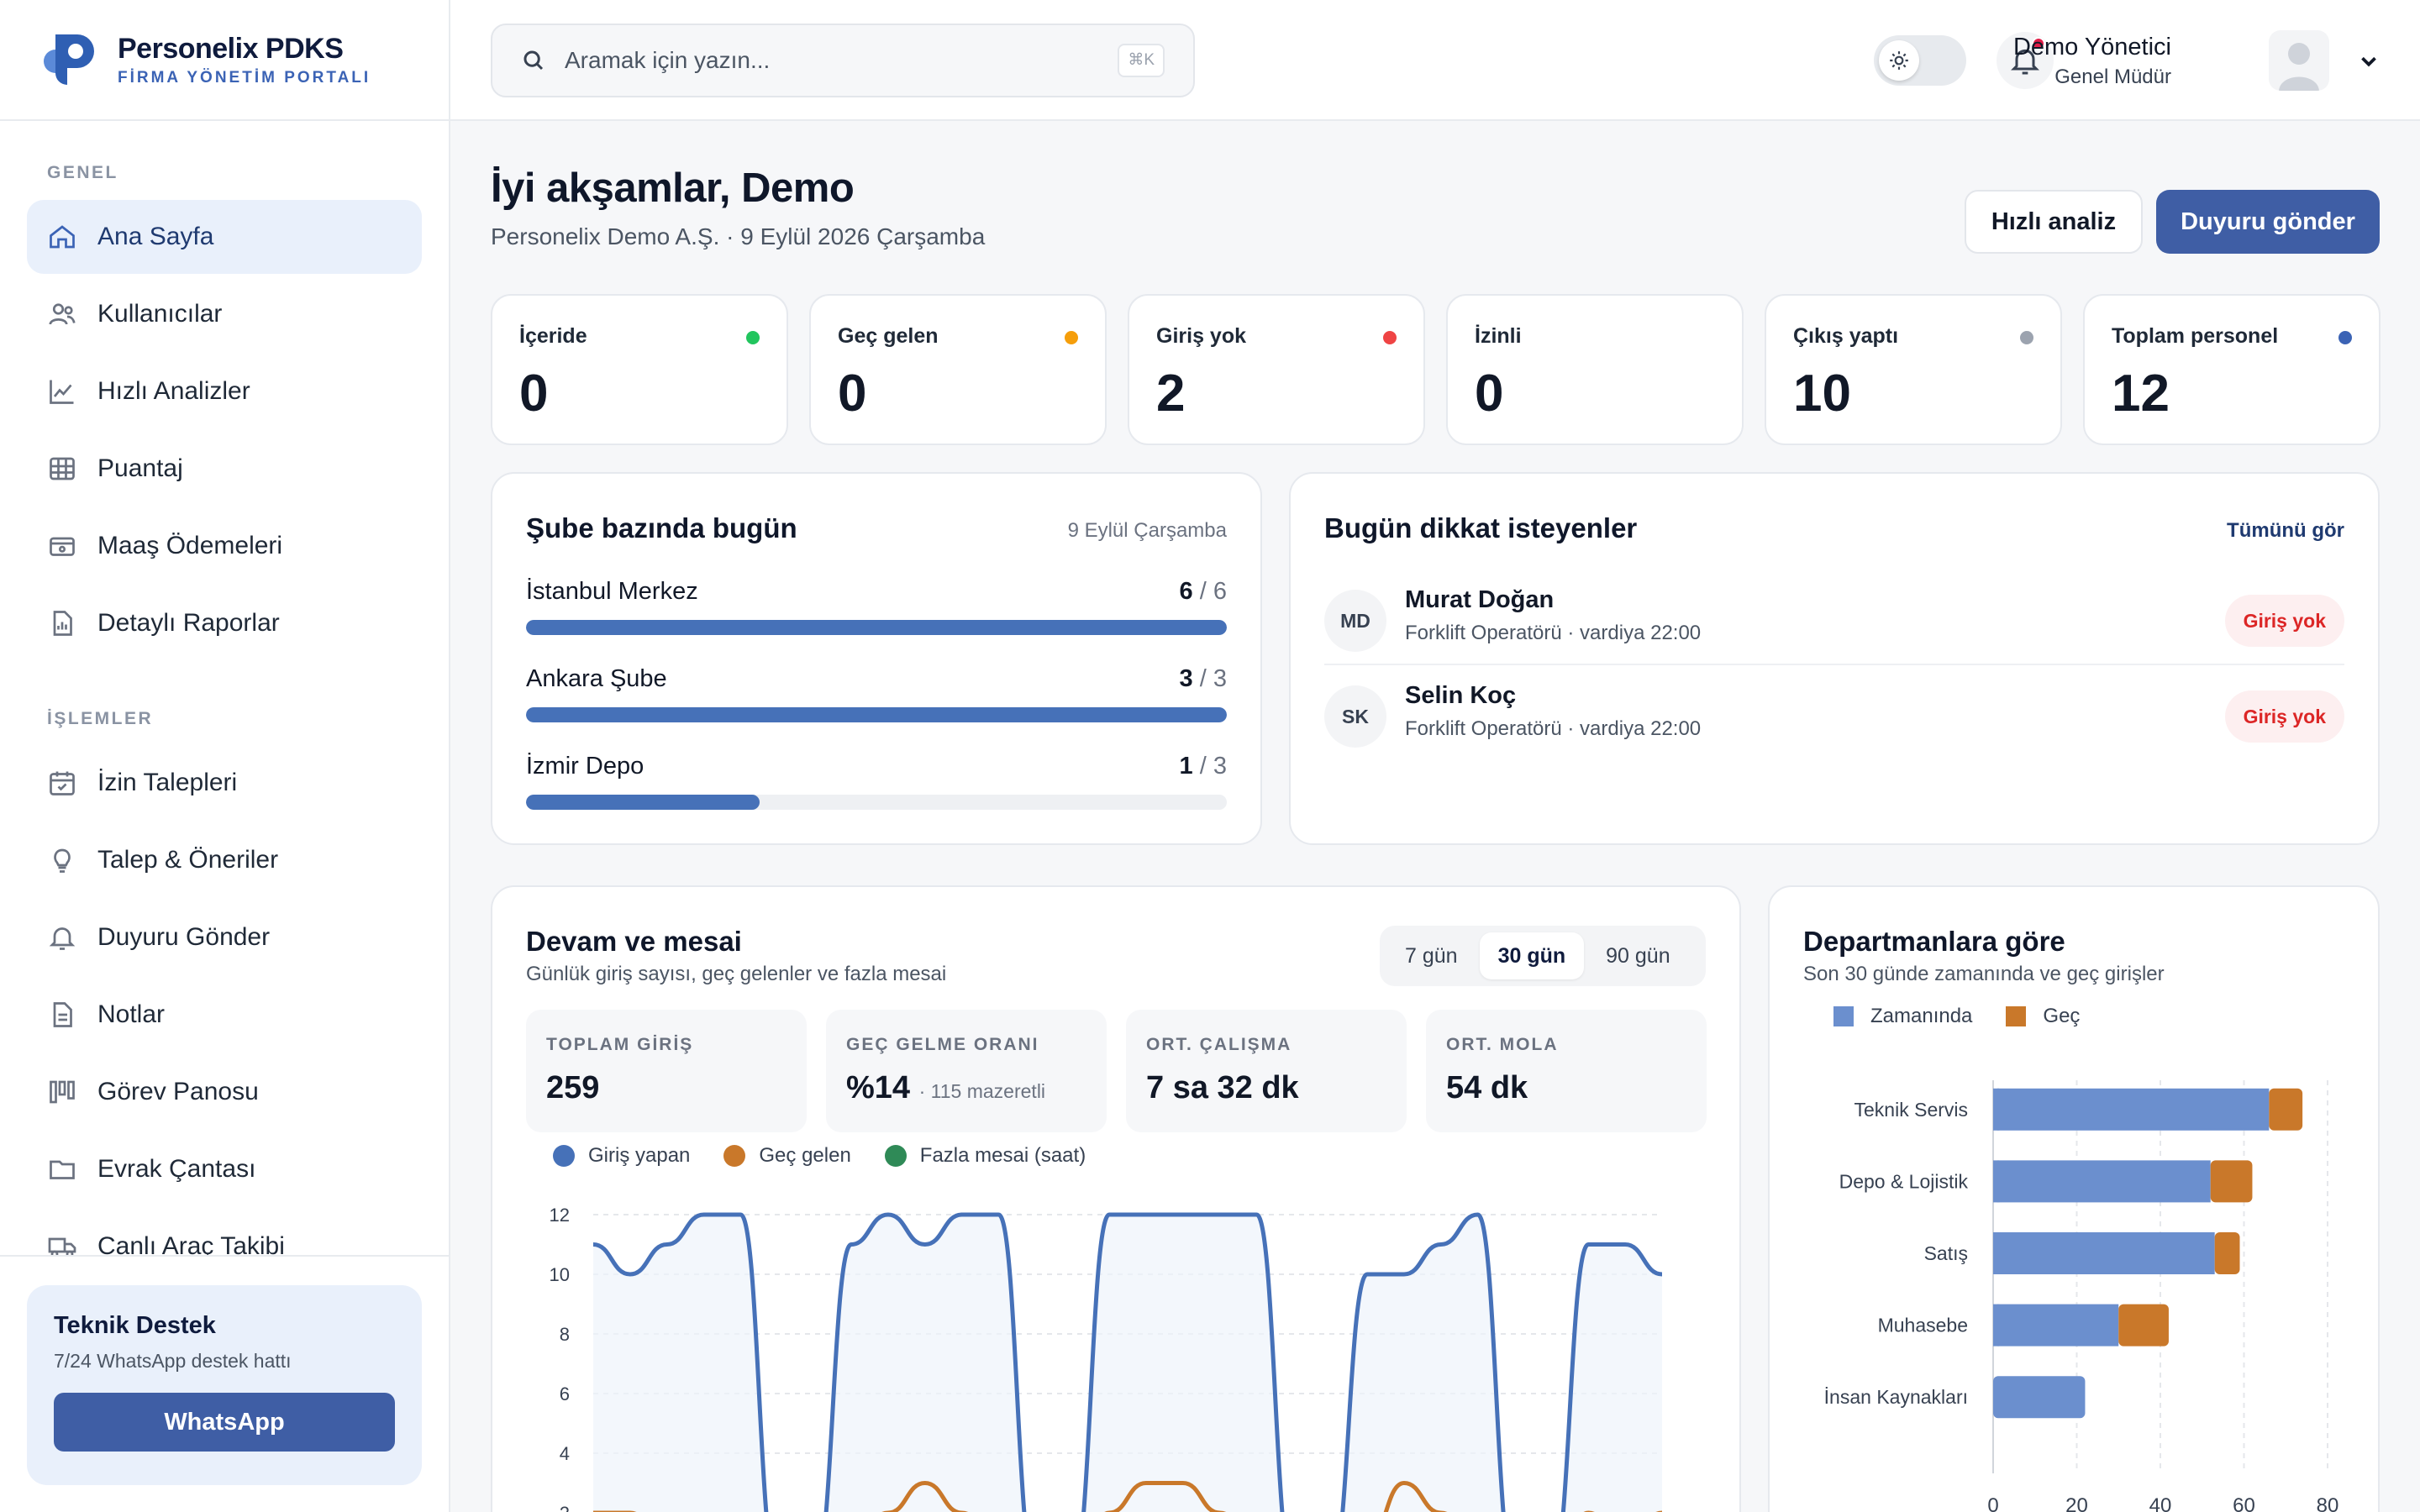 The height and width of the screenshot is (1512, 2420). I want to click on legend-item: Geç gelen, so click(787, 1156).